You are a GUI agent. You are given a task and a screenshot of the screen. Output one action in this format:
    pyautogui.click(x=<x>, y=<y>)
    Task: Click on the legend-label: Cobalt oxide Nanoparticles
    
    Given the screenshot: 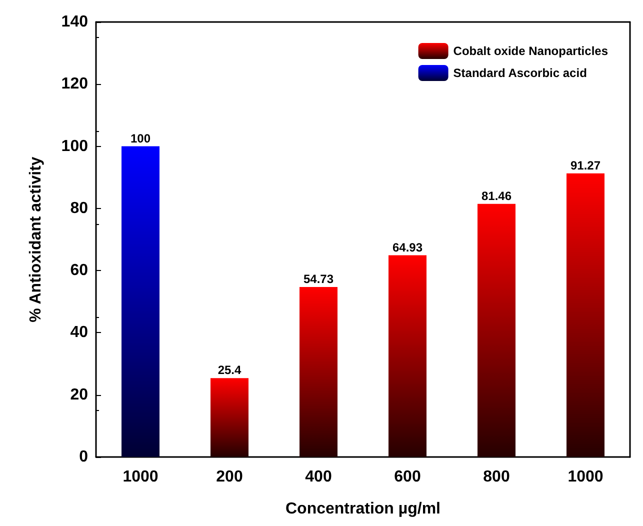 What is the action you would take?
    pyautogui.click(x=530, y=51)
    